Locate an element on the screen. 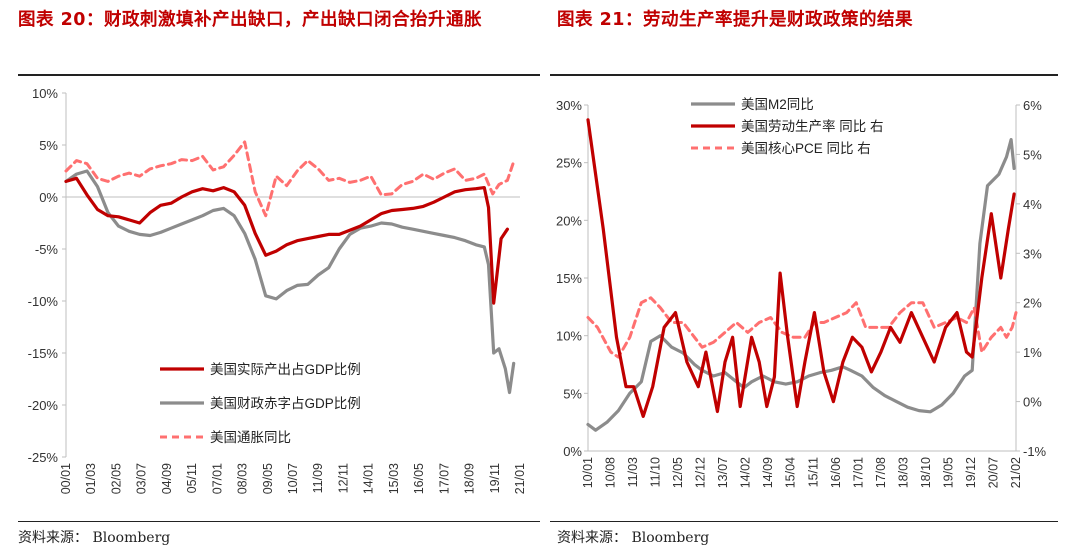  right-x-tick-label: 21/02 is located at coordinates (1016, 472).